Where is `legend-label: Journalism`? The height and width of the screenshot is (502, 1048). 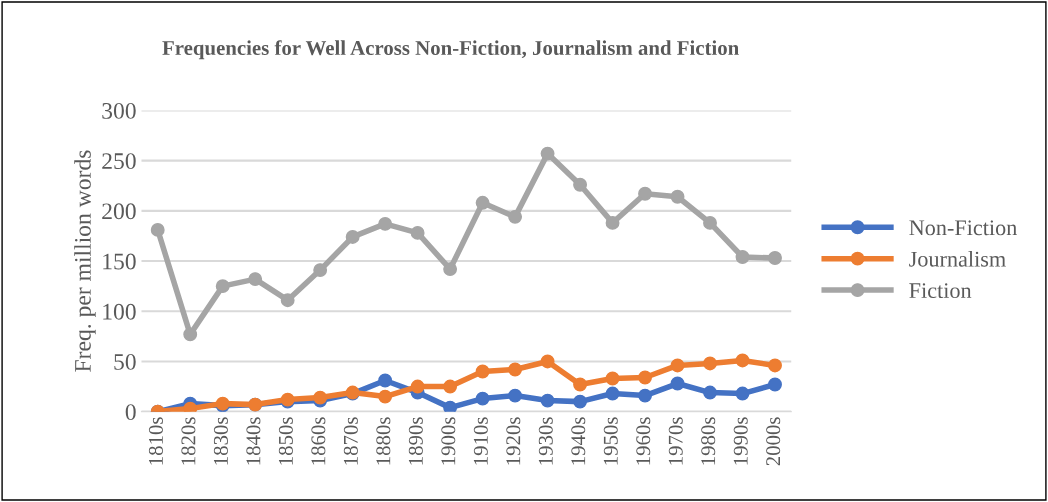 legend-label: Journalism is located at coordinates (957, 259).